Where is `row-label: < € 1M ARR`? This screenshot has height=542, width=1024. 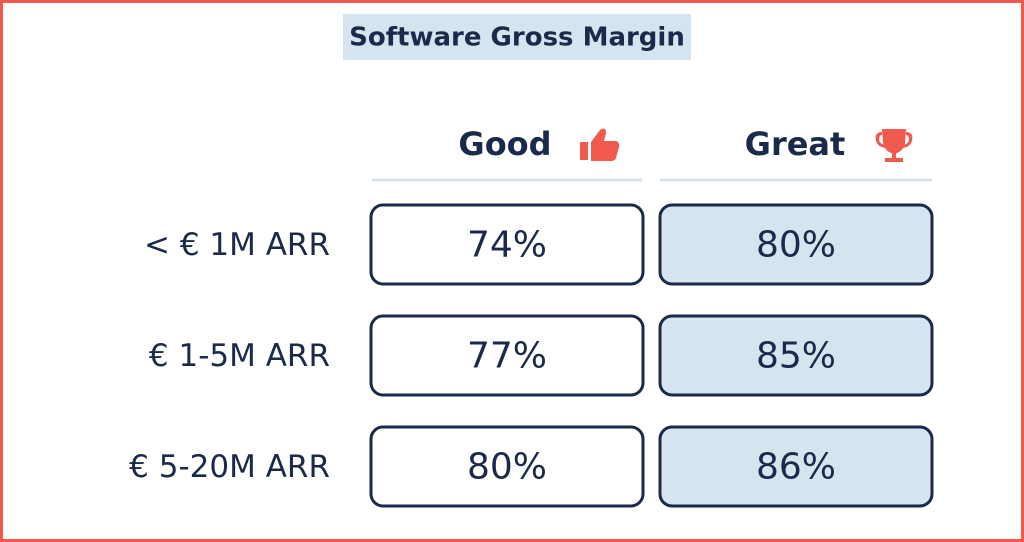 row-label: < € 1M ARR is located at coordinates (237, 245).